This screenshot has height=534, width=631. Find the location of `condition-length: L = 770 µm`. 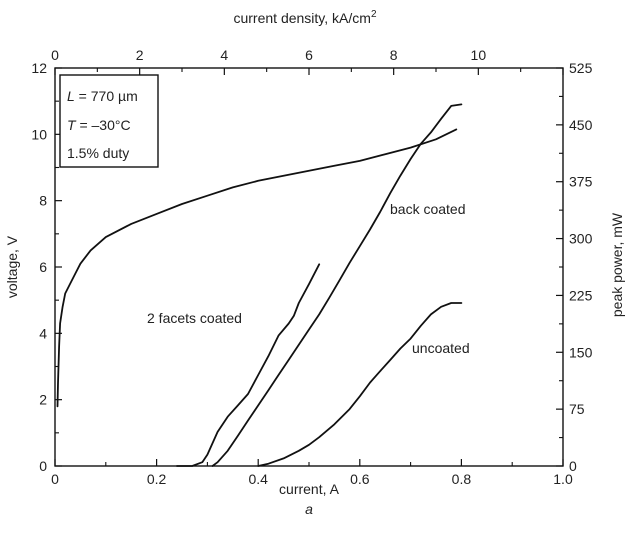

condition-length: L = 770 µm is located at coordinates (102, 96).